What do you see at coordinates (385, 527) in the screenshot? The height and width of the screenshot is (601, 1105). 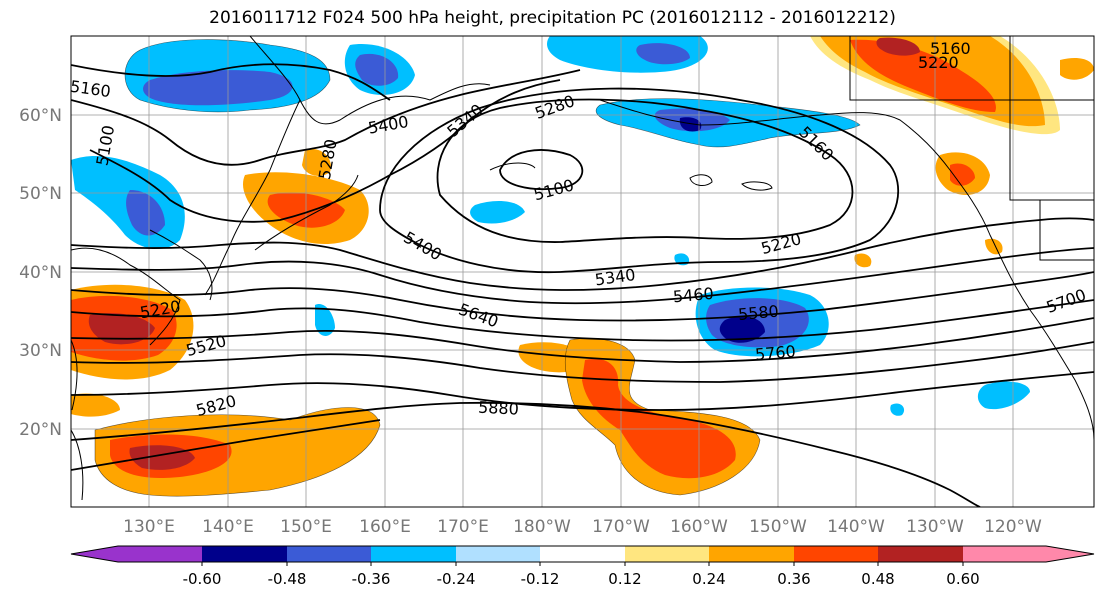 I see `lon-label: 160°E` at bounding box center [385, 527].